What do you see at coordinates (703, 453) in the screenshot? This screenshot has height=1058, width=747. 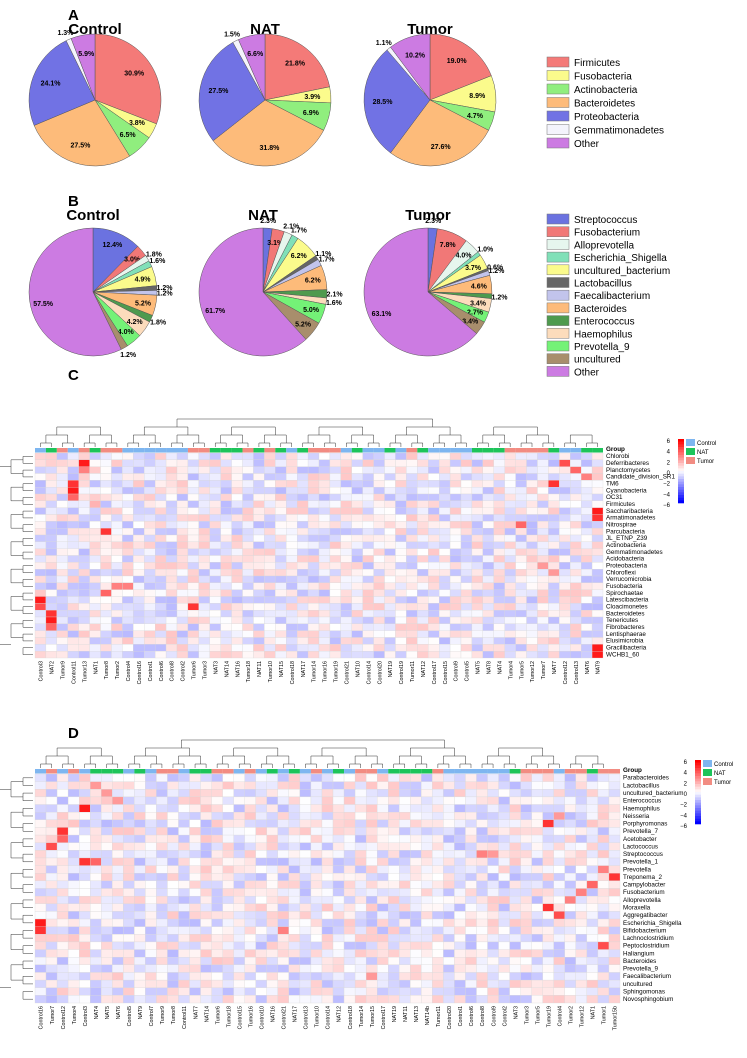 I see `group-legend-label: NAT` at bounding box center [703, 453].